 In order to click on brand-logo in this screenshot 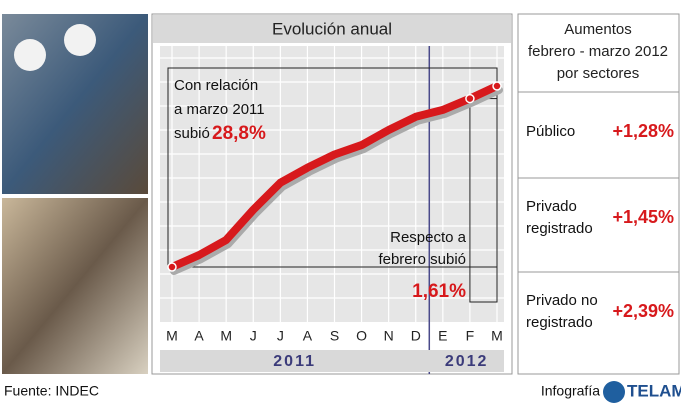, I will do `click(614, 392)`.